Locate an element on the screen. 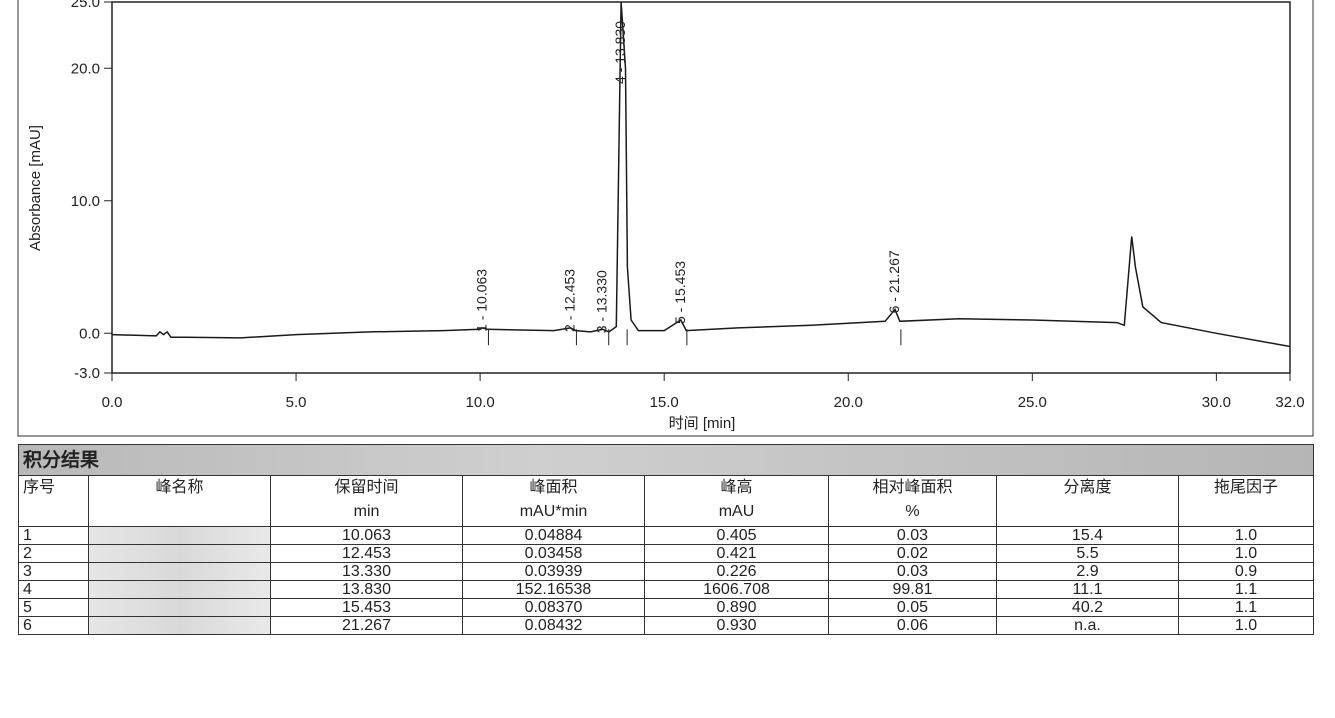 This screenshot has height=718, width=1335. cell: 0.03458 is located at coordinates (553, 553).